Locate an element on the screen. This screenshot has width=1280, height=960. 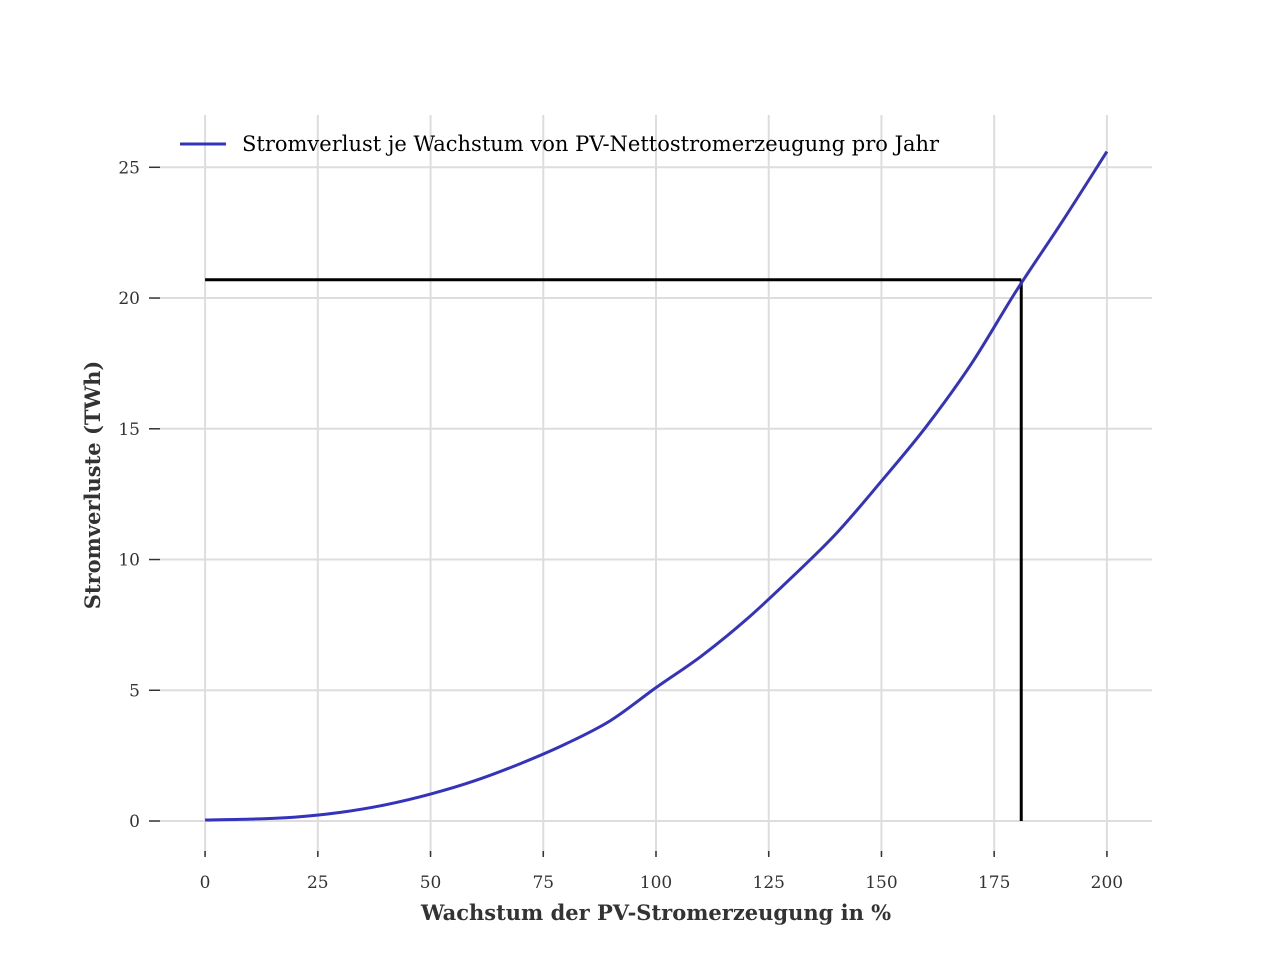
x-tick-label: 125 is located at coordinates (769, 883).